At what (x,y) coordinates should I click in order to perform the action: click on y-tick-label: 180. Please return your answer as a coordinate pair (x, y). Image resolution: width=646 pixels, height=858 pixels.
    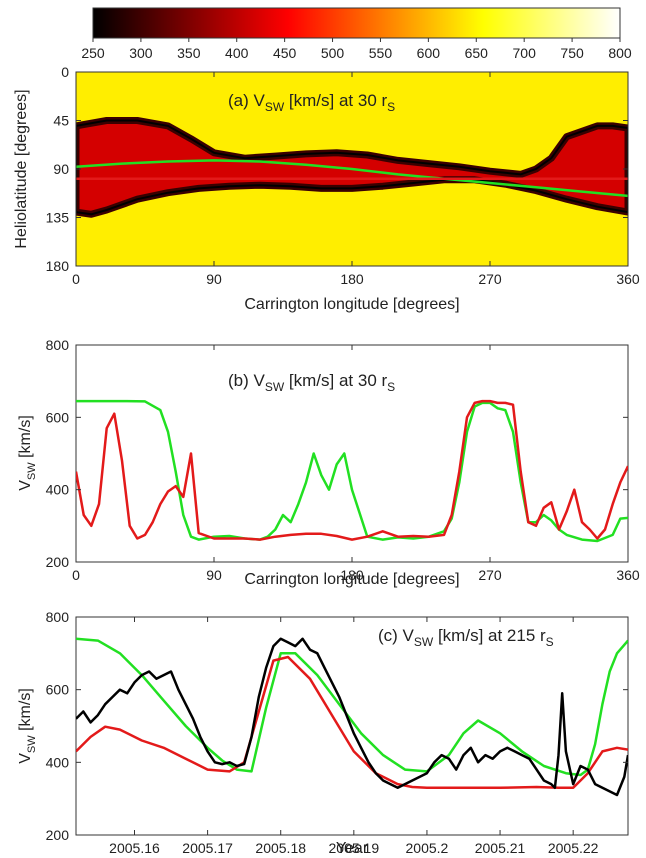
    Looking at the image, I should click on (58, 266).